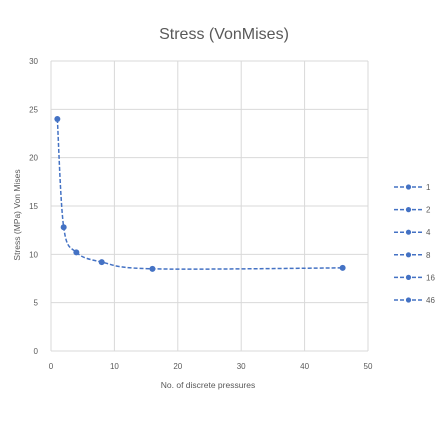 This screenshot has width=448, height=448. Describe the element at coordinates (241, 366) in the screenshot. I see `x-tick-label: 30` at that location.